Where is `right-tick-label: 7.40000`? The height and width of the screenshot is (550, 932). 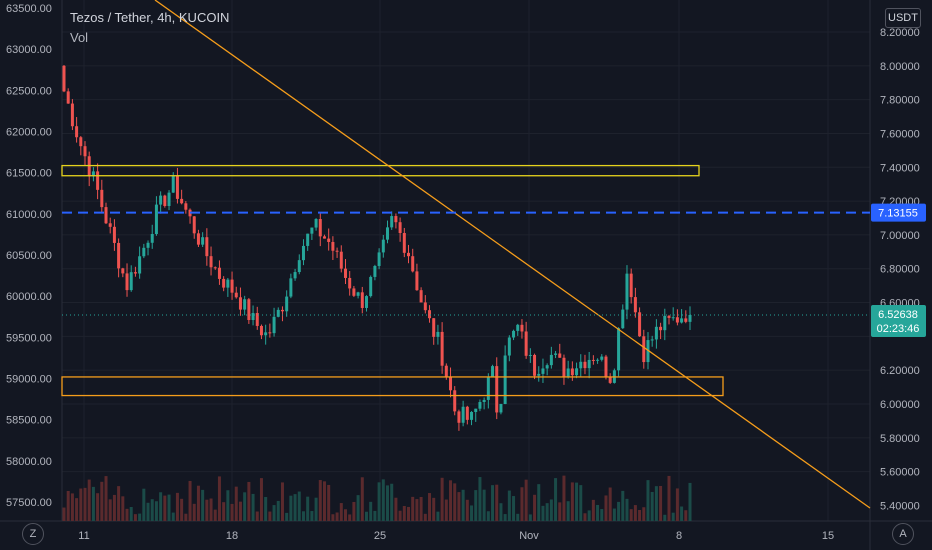 right-tick-label: 7.40000 is located at coordinates (900, 168).